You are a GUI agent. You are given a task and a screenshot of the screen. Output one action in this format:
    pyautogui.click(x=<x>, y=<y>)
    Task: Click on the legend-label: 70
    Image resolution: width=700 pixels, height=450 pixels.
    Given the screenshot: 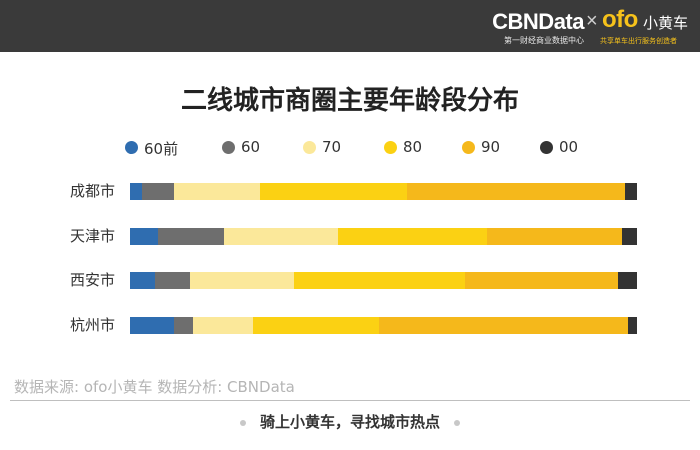 What is the action you would take?
    pyautogui.click(x=332, y=147)
    